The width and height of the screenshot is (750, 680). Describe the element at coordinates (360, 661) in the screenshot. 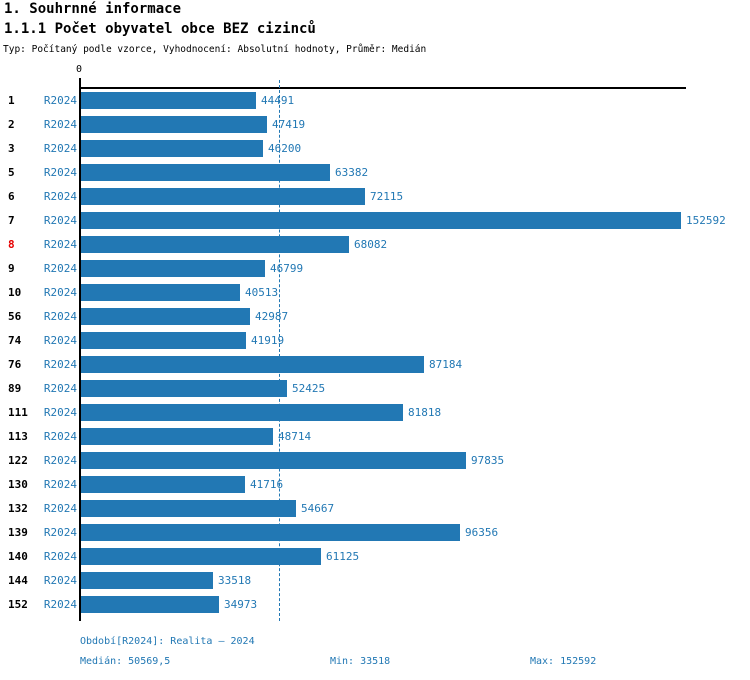

I see `footer-min-label: Min: 33518` at that location.